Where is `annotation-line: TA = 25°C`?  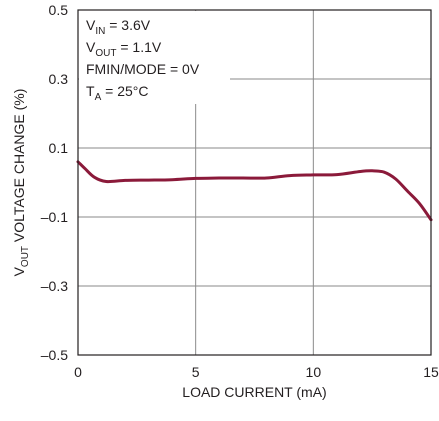
annotation-line: TA = 25°C is located at coordinates (117, 93).